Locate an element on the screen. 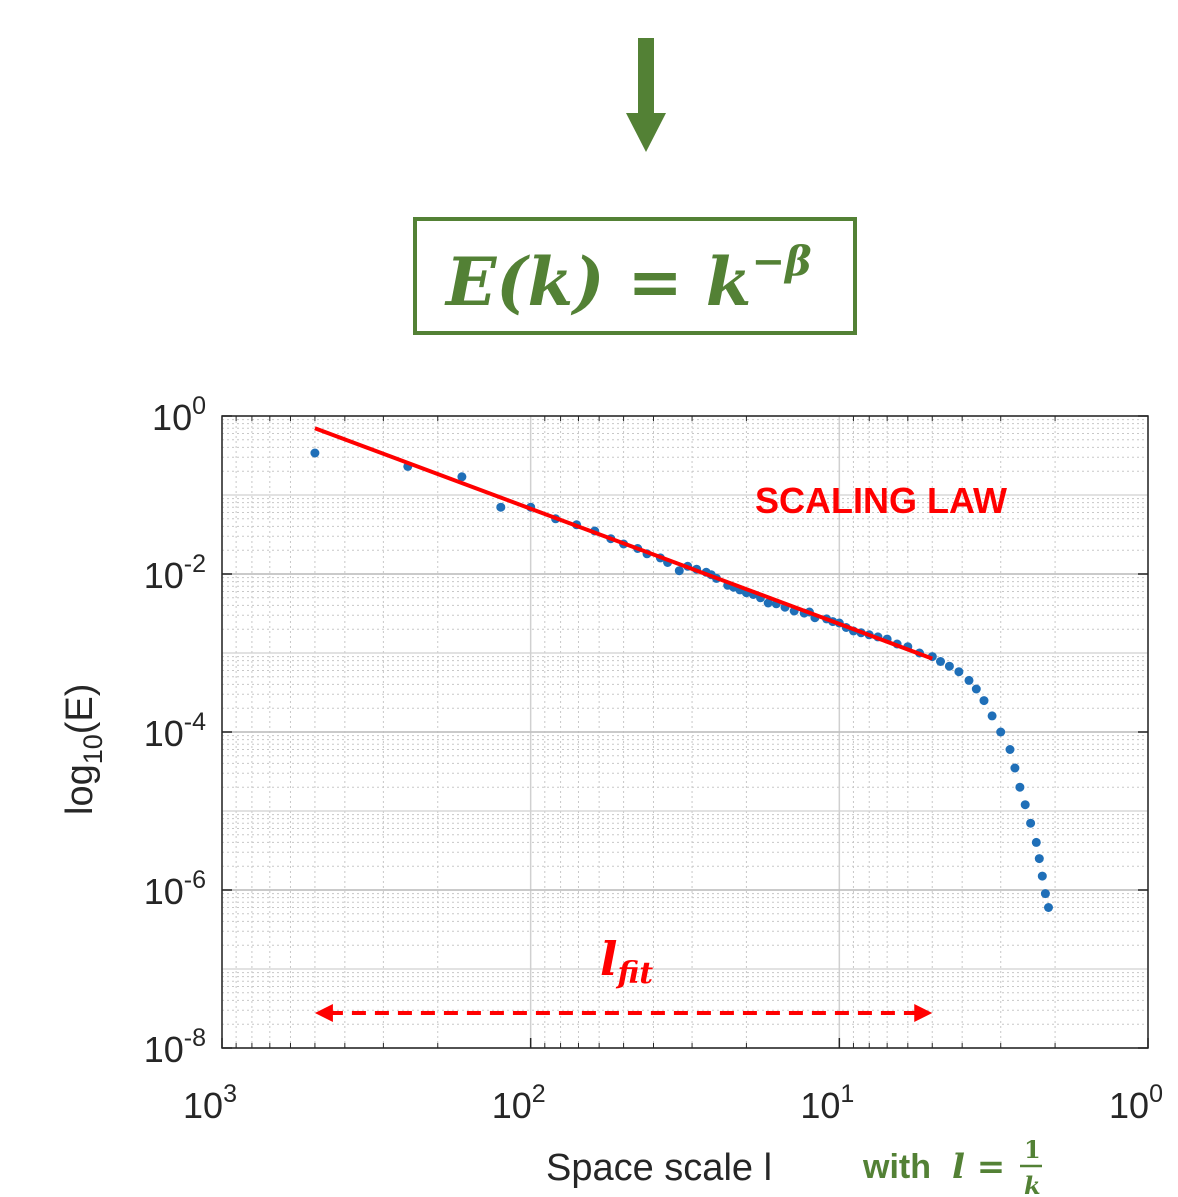 Image resolution: width=1178 pixels, height=1197 pixels. y-tick-label: 10⁻⁴ is located at coordinates (175, 731).